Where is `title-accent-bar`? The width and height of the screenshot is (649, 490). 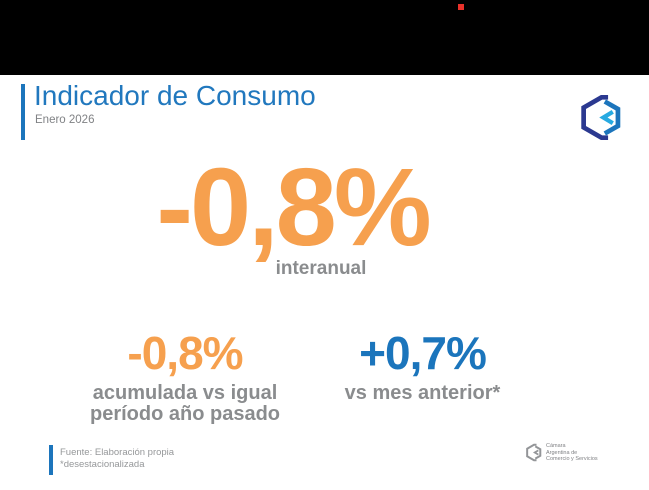
title-accent-bar is located at coordinates (23, 112).